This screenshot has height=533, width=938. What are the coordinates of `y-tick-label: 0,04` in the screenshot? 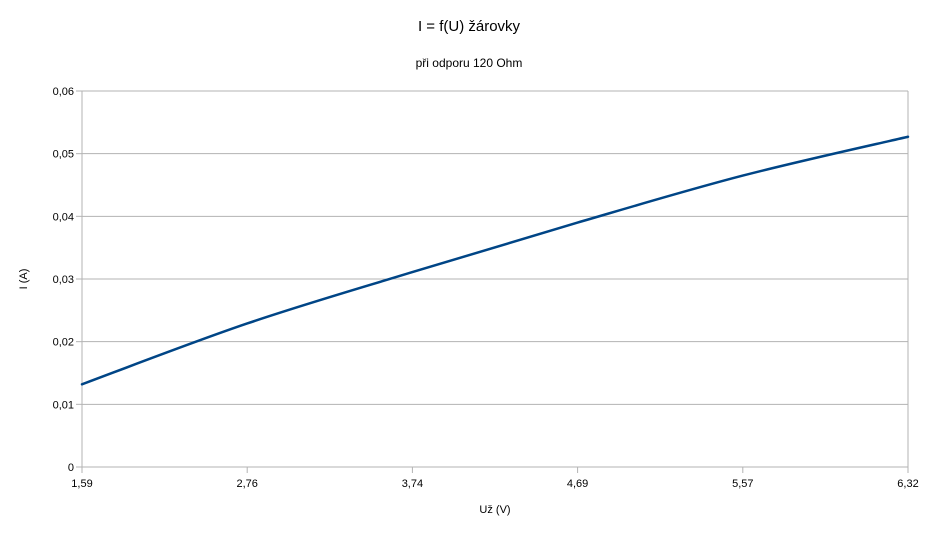 It's located at (63, 217).